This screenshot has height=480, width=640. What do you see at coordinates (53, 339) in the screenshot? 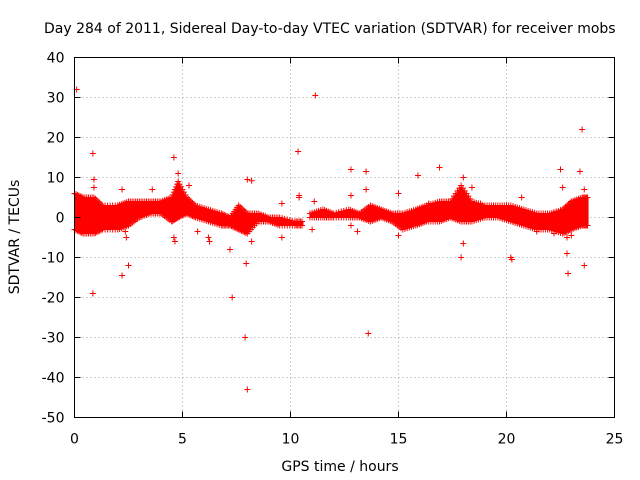
I see `y-tick-label: -30` at bounding box center [53, 339].